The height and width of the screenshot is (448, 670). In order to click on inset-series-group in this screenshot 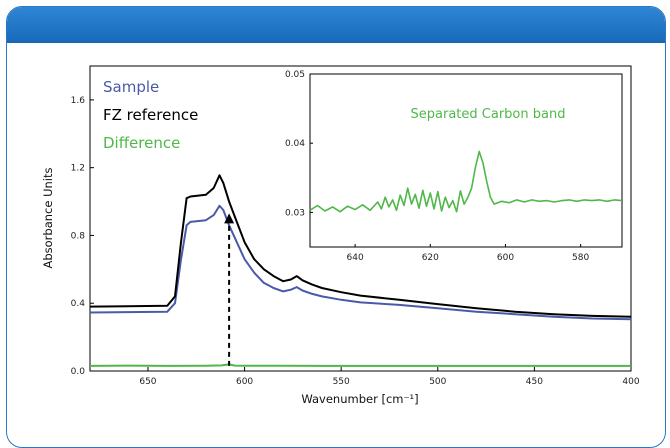, I will do `click(466, 181)`.